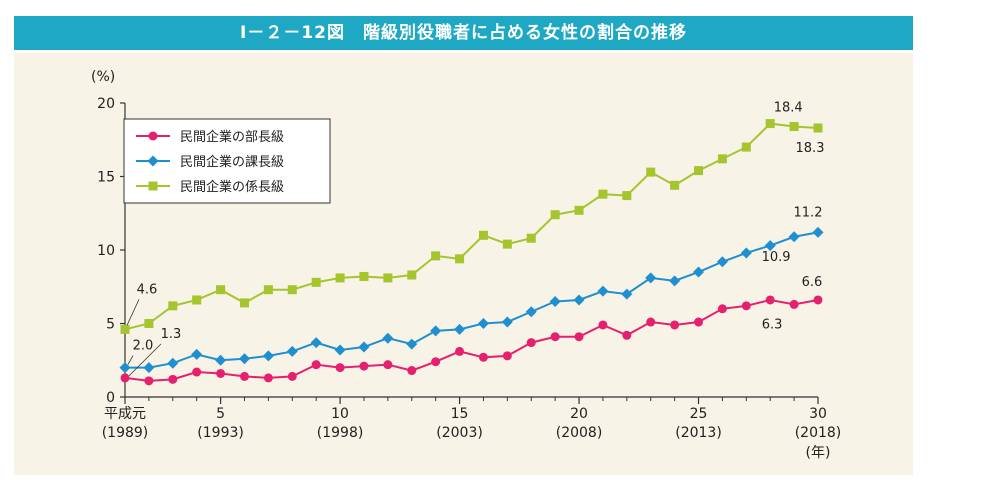 The height and width of the screenshot is (480, 981). Describe the element at coordinates (220, 433) in the screenshot. I see `x-tick-year-label: (1993)` at that location.